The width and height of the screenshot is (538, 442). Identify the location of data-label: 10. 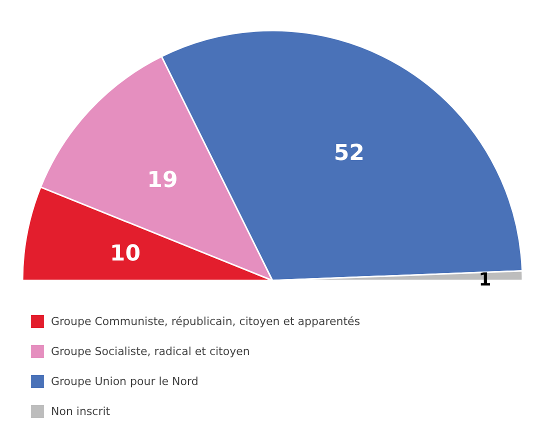
(125, 253).